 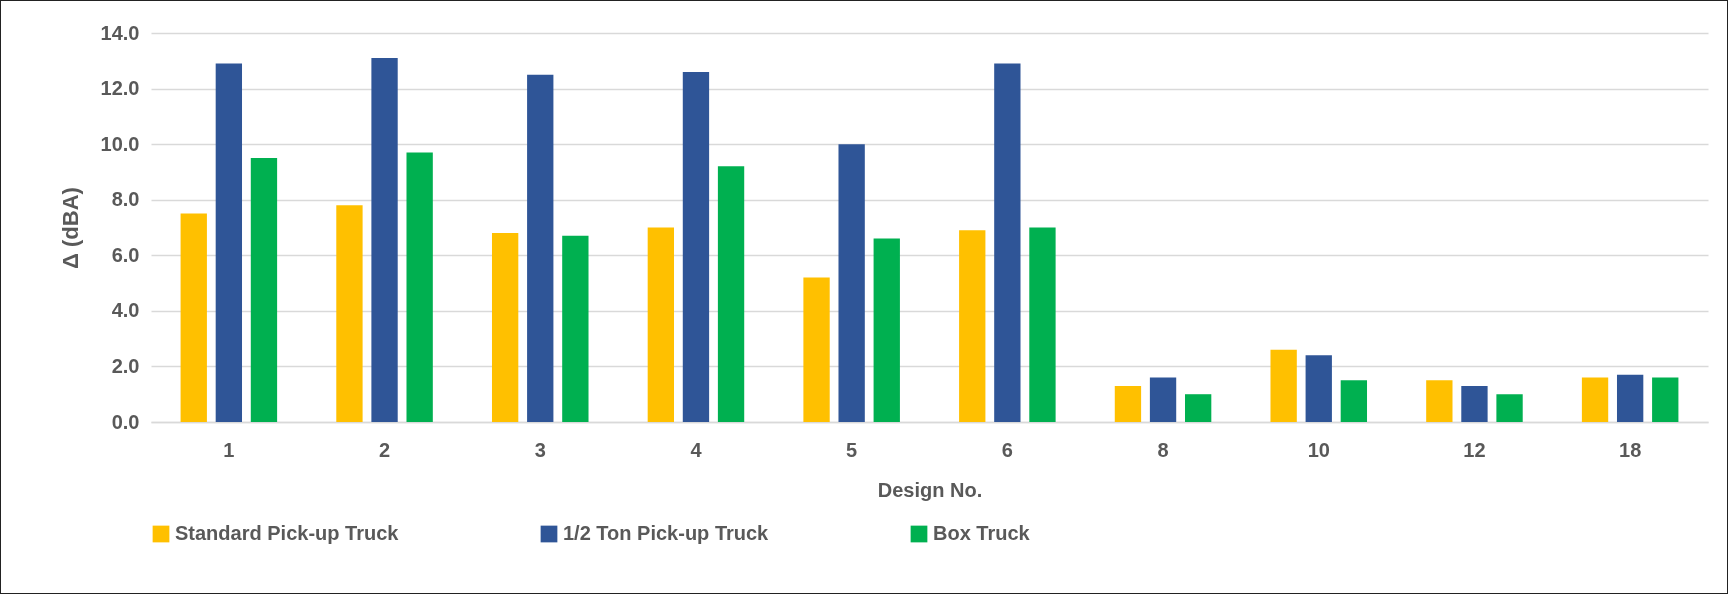 What do you see at coordinates (125, 199) in the screenshot?
I see `y-tick-label: 8.0` at bounding box center [125, 199].